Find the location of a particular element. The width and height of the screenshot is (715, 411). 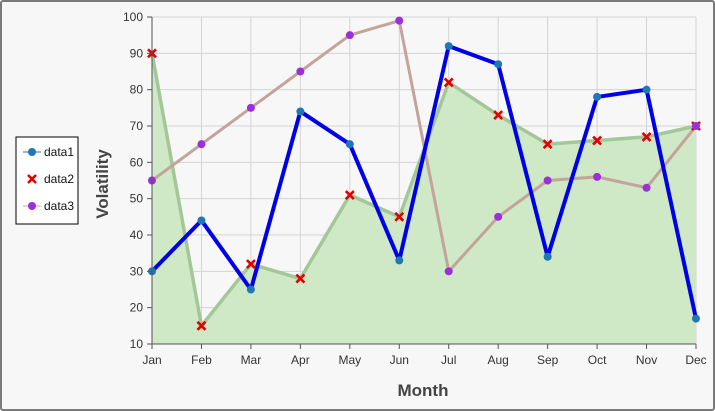

legend-item-data2: data2 is located at coordinates (50, 179).